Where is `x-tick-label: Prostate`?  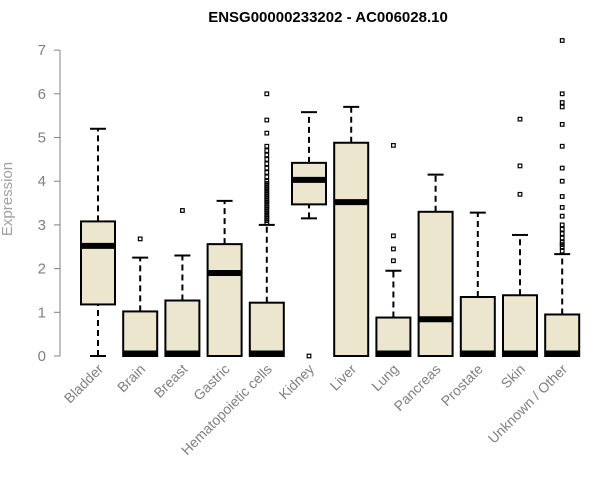
x-tick-label: Prostate is located at coordinates (462, 385).